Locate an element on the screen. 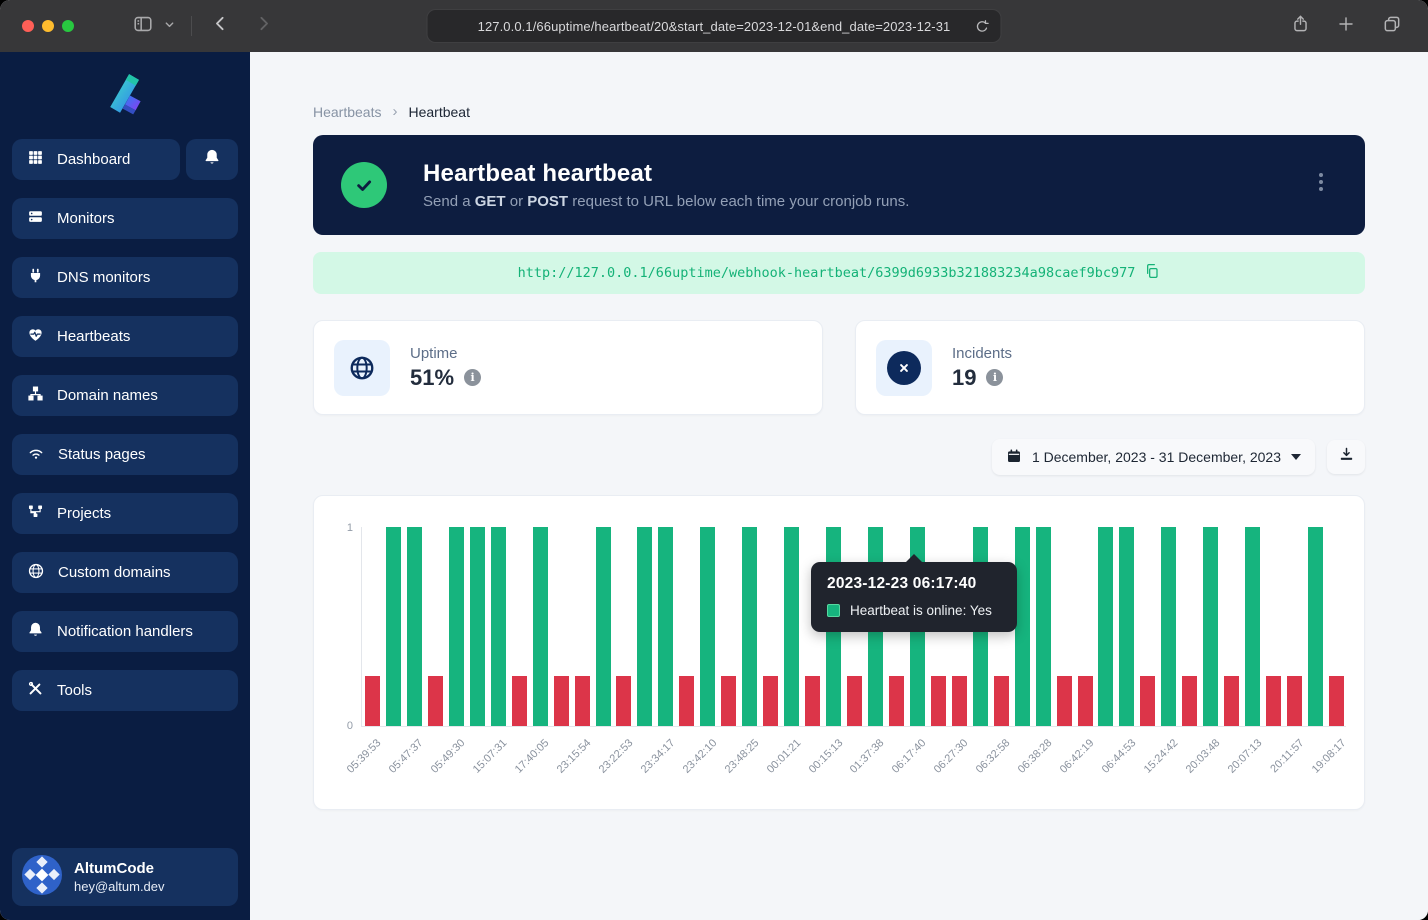  x-tick-label: 23:22:53 is located at coordinates (616, 756).